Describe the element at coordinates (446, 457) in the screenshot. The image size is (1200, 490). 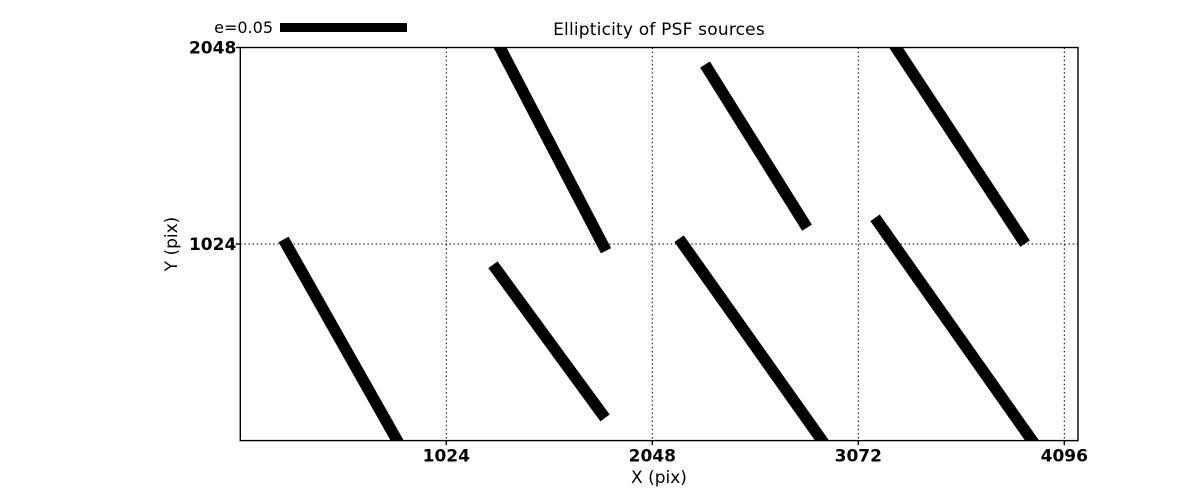
I see `x-tick-label: 1024` at that location.